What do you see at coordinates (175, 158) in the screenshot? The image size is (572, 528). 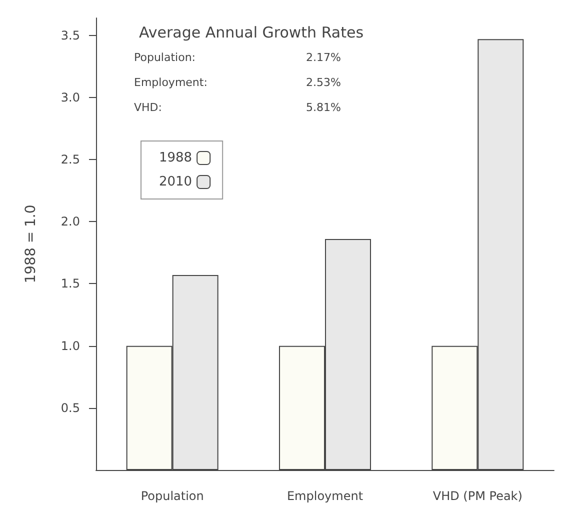 I see `legend-label: 1988` at bounding box center [175, 158].